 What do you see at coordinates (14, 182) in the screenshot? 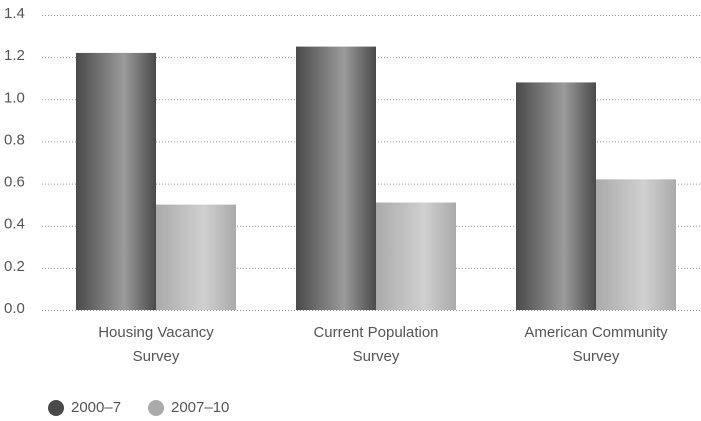
I see `y-tick-label: 0.6` at bounding box center [14, 182].